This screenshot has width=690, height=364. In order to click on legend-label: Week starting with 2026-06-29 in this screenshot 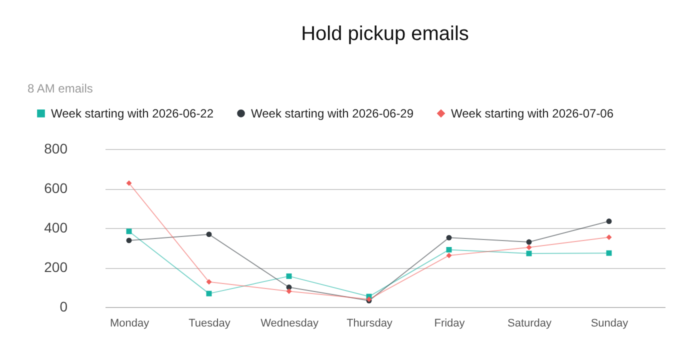, I will do `click(332, 113)`.